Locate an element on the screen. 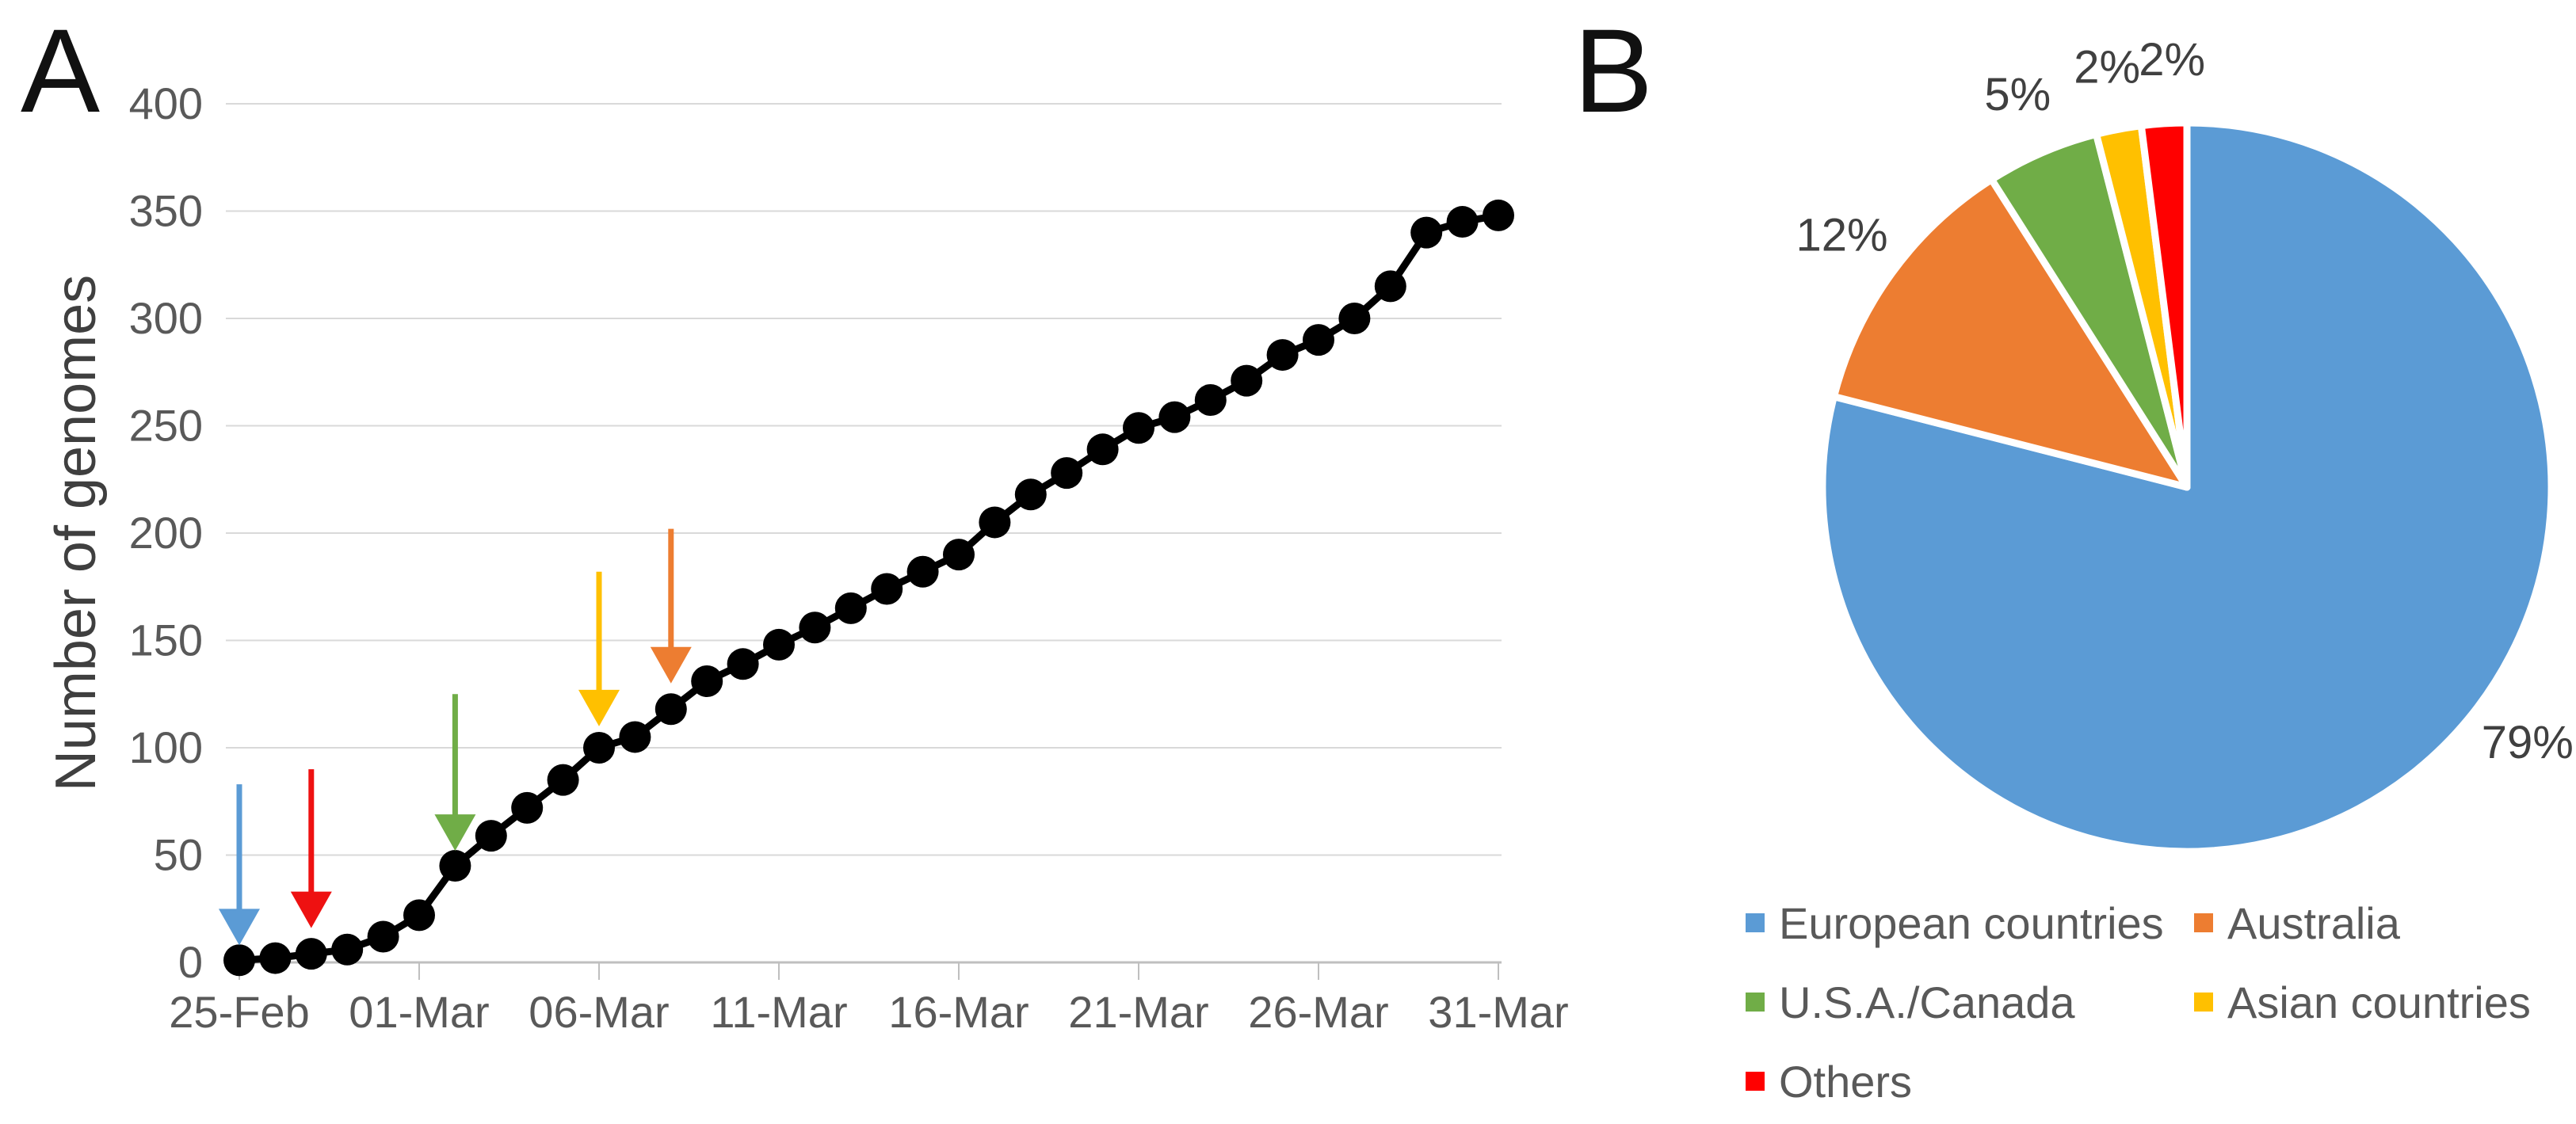  data-point-15-mar is located at coordinates (923, 571).